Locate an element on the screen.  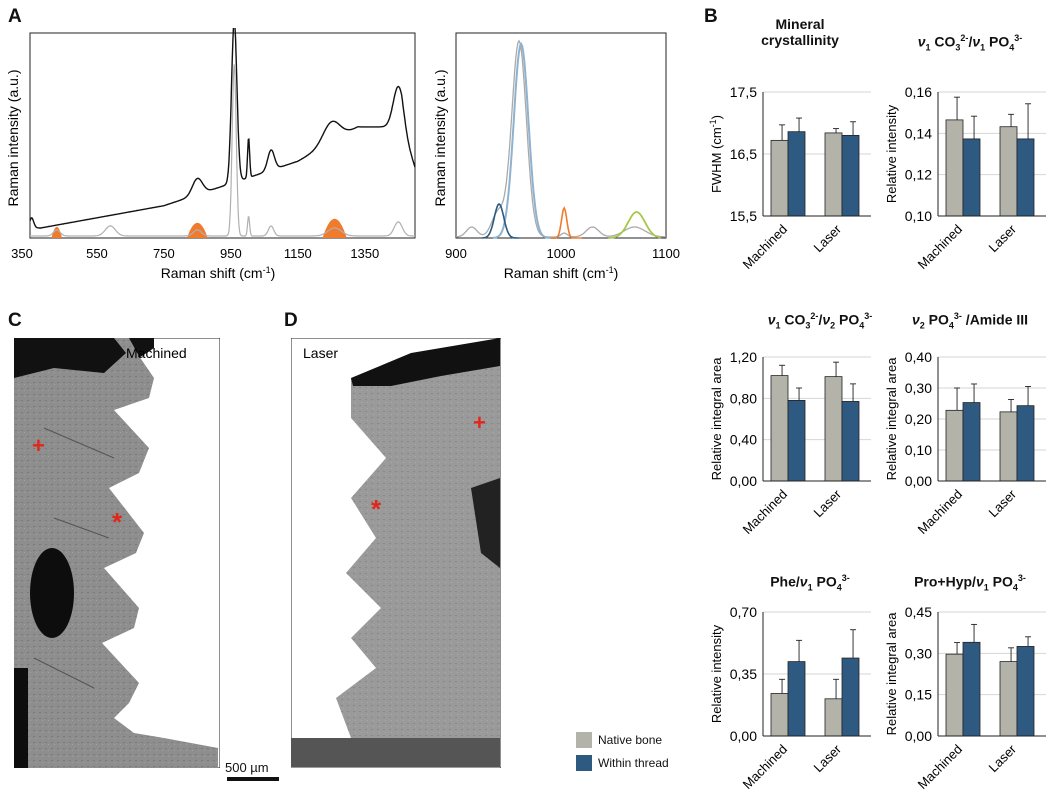
y-tick-3: 0,30 is located at coordinates (918, 388).